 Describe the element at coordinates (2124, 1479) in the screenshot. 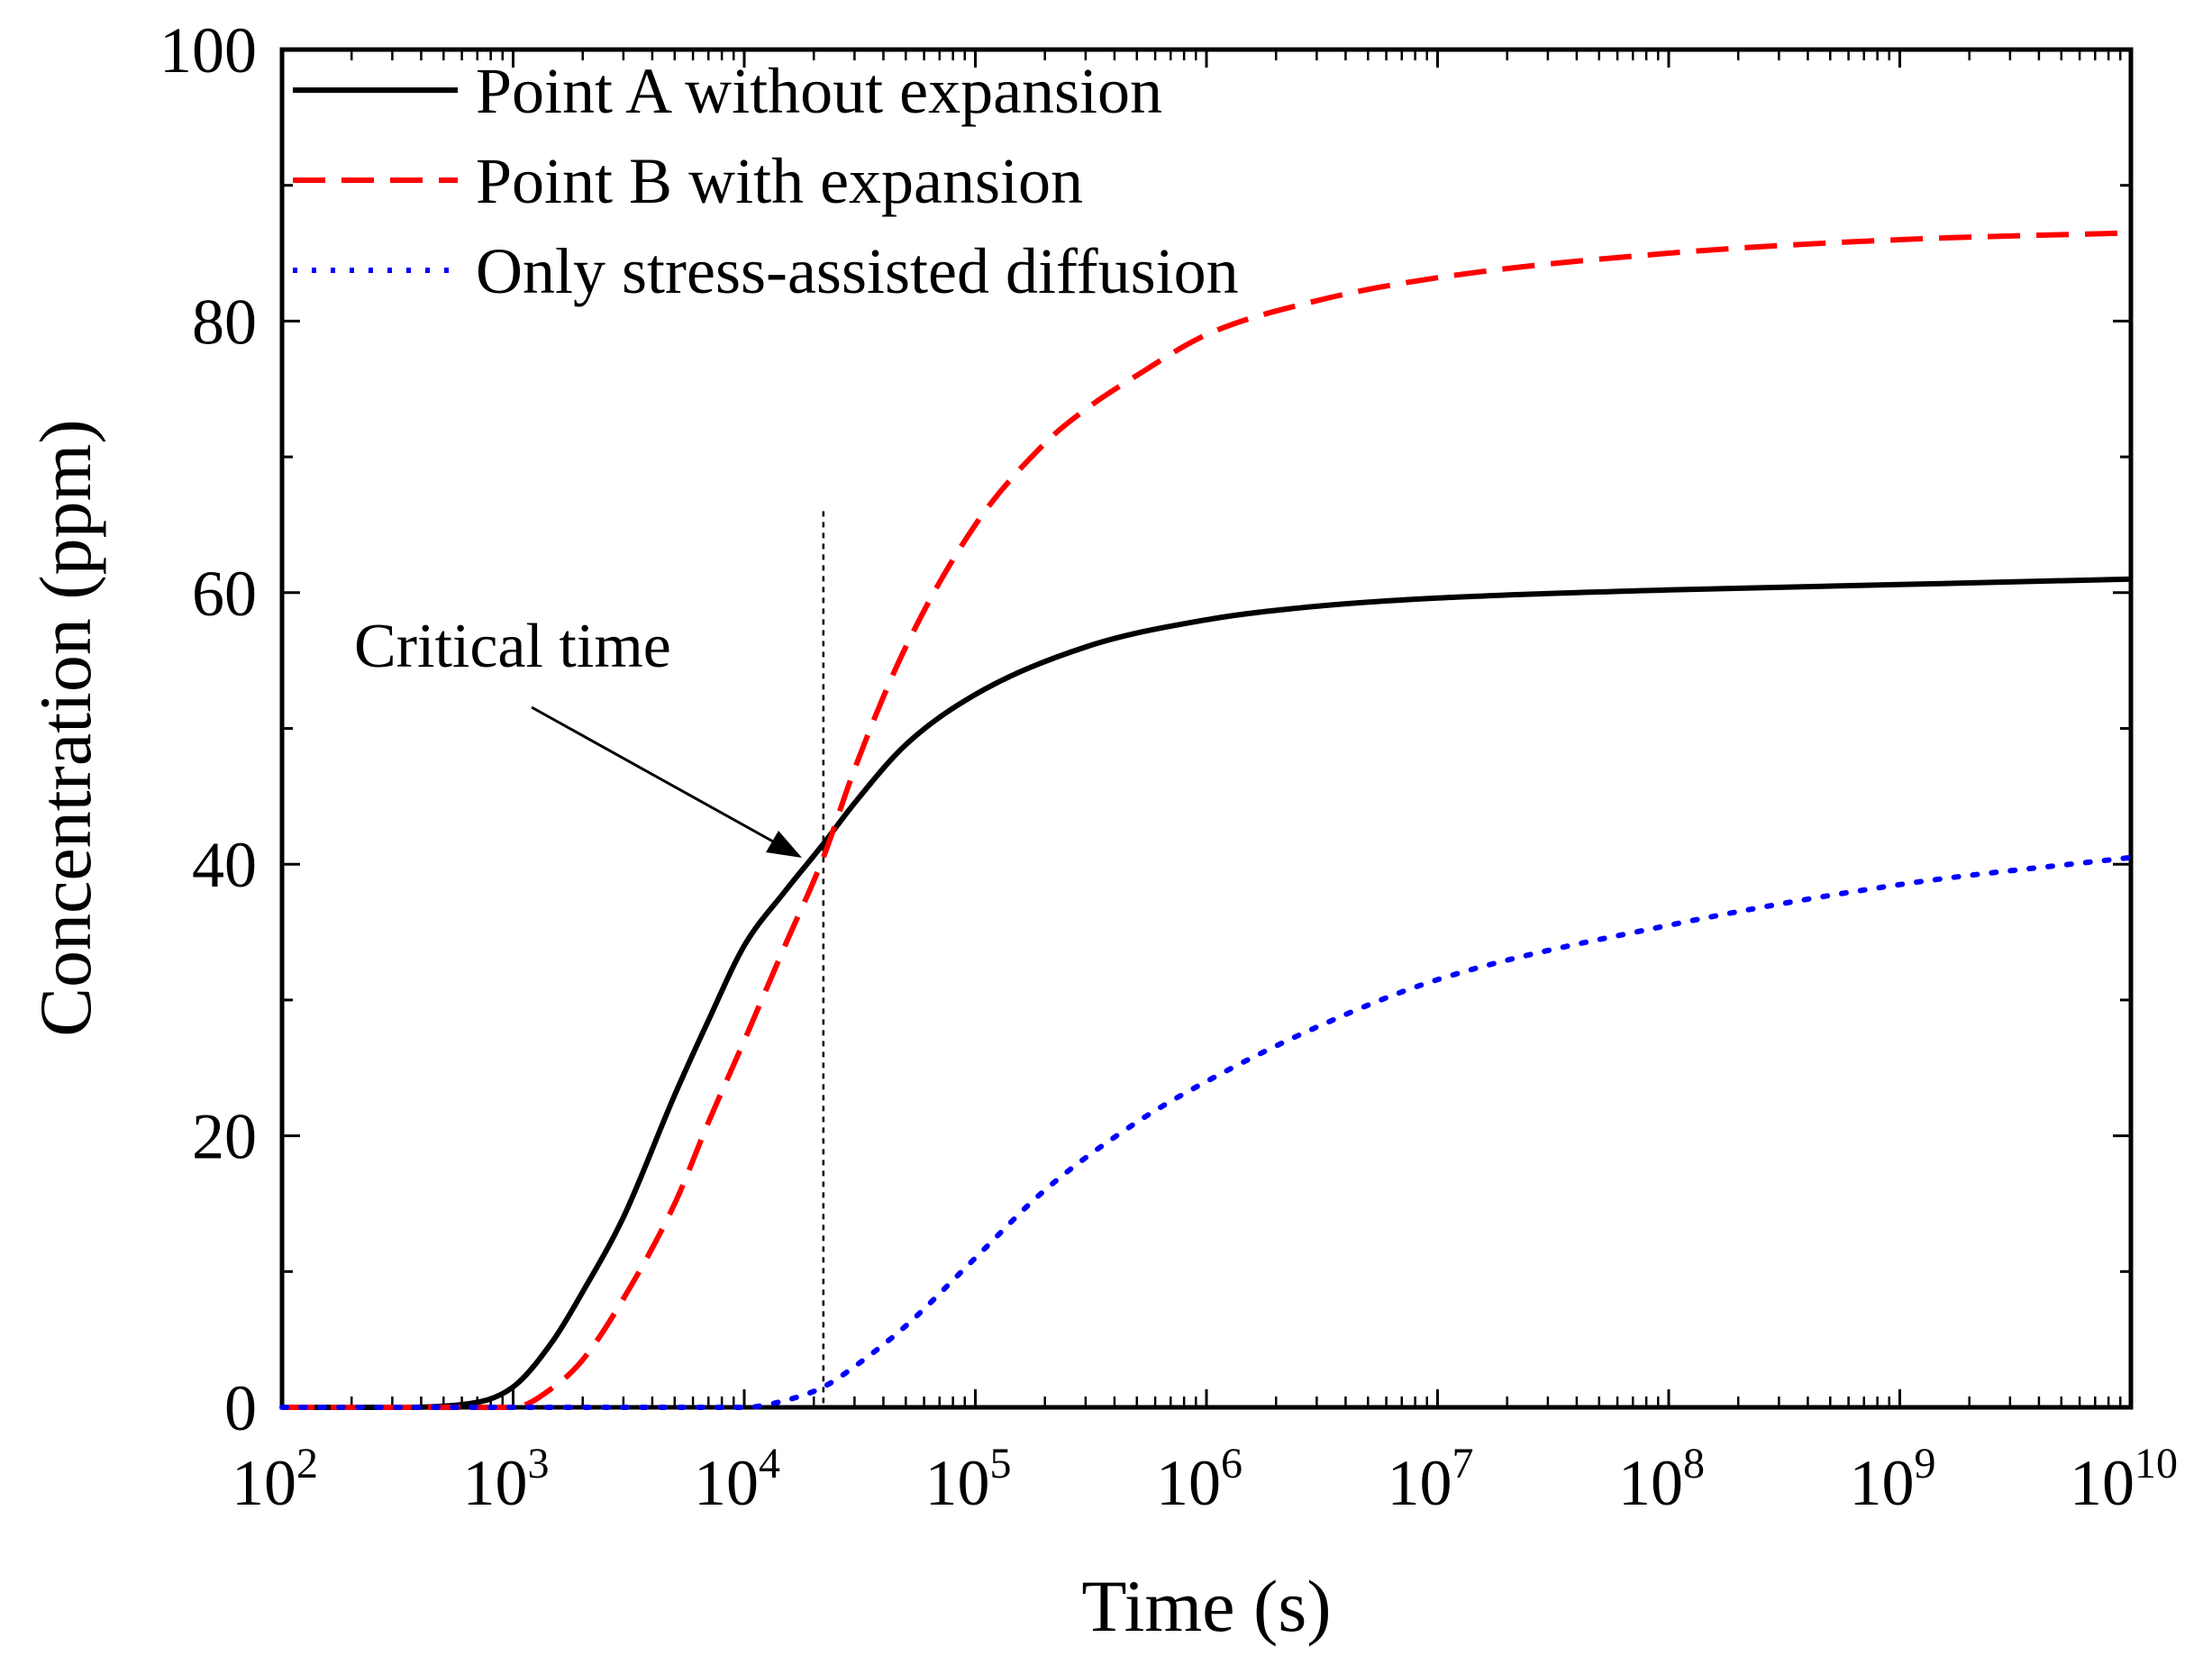

I see `x-tick-label: 10¹⁰` at that location.